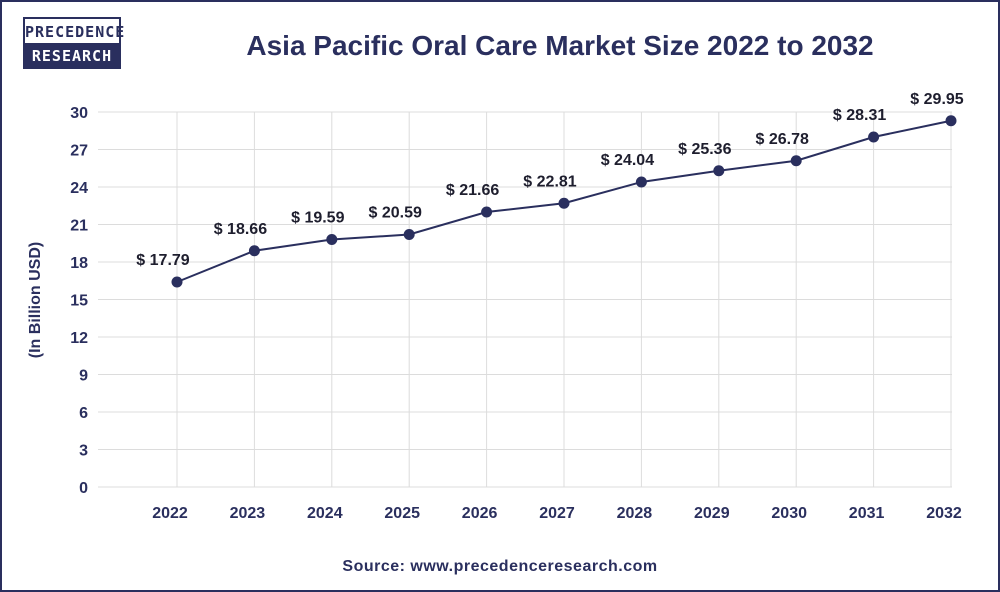 This screenshot has width=1000, height=592. What do you see at coordinates (73, 30) in the screenshot?
I see `logo-line-1: PRECEDENCE` at bounding box center [73, 30].